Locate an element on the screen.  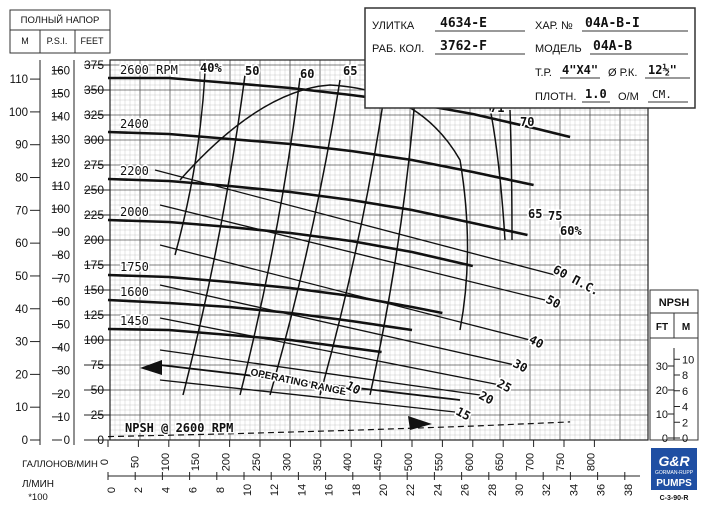
lpm-tick-label: 4 is located at coordinates (166, 490).